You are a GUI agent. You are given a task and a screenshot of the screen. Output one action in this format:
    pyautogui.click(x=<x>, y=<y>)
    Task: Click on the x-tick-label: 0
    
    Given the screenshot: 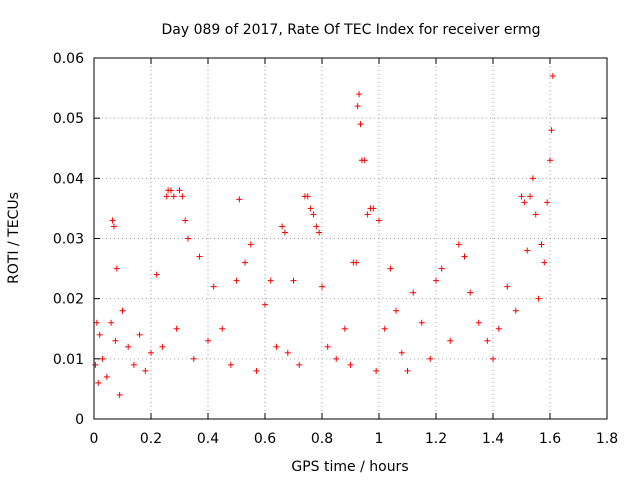 What is the action you would take?
    pyautogui.click(x=94, y=439)
    